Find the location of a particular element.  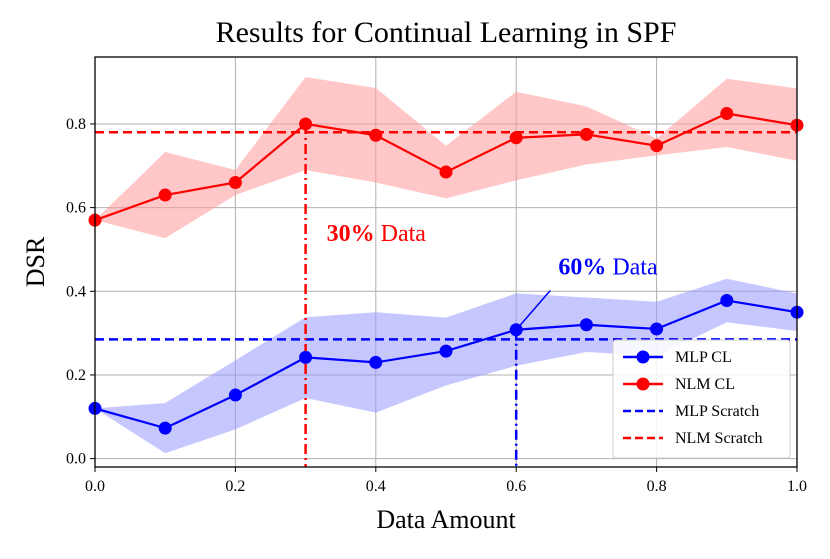

chart-title: Results for Continual Learning in SPF is located at coordinates (446, 32).